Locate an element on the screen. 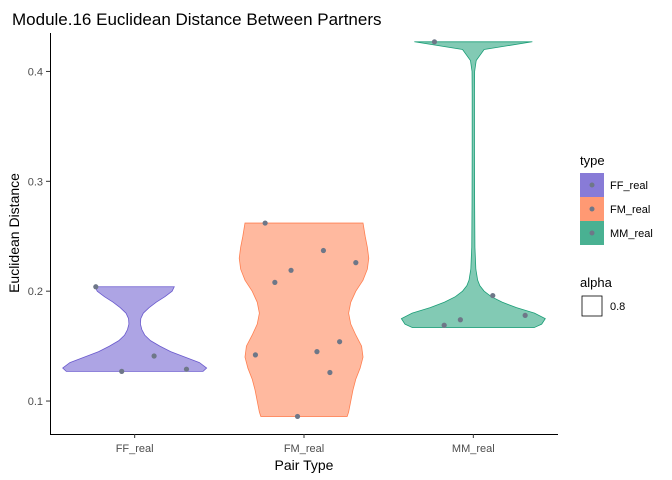  y-axis-title: Euclidean Distance is located at coordinates (14, 233).